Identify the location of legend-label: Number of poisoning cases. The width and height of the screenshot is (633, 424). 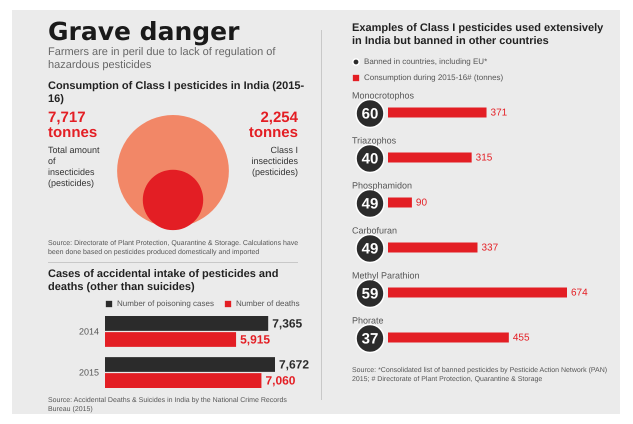
(165, 303).